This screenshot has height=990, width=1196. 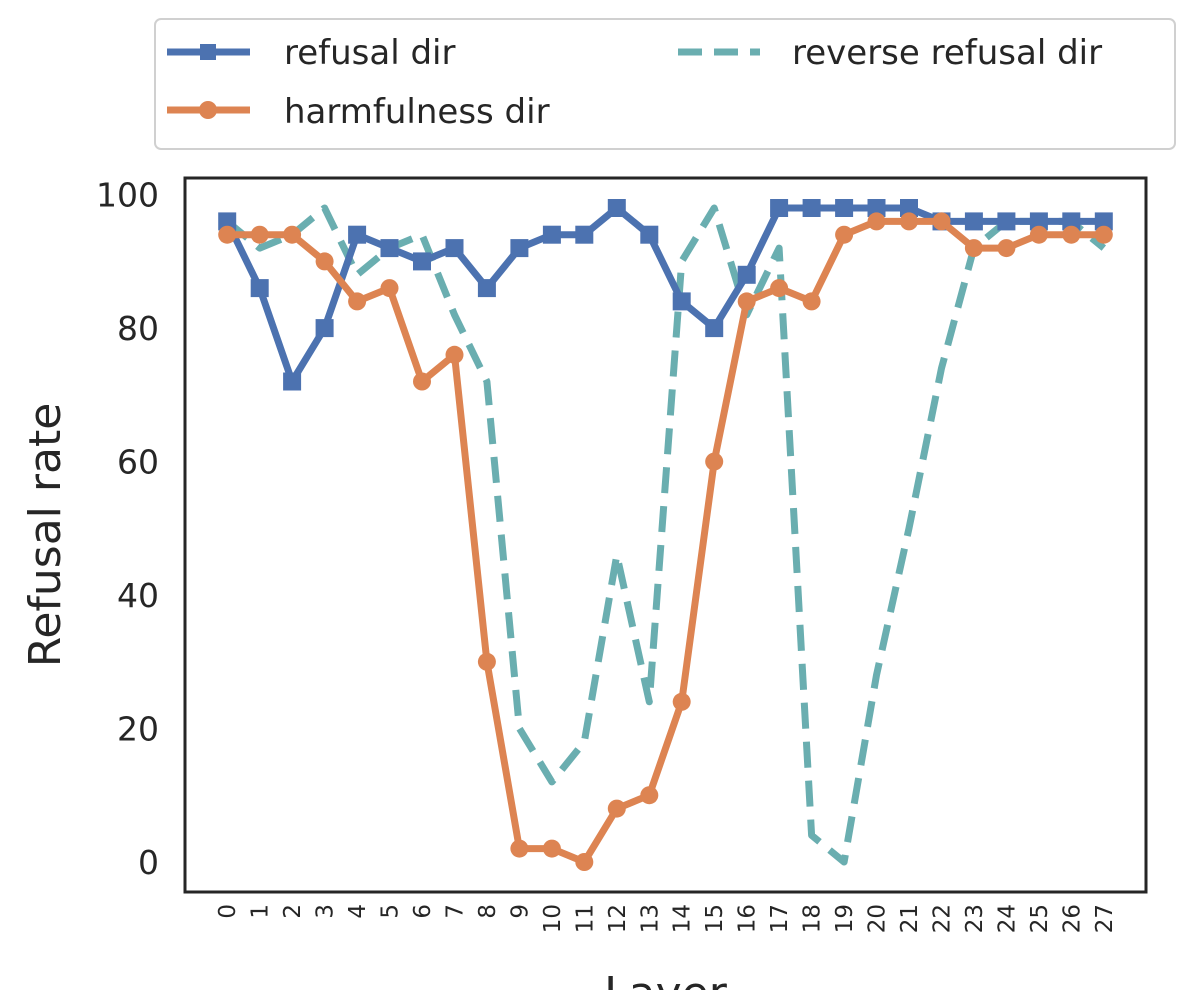 I want to click on x-tick-label: 6, so click(x=423, y=911).